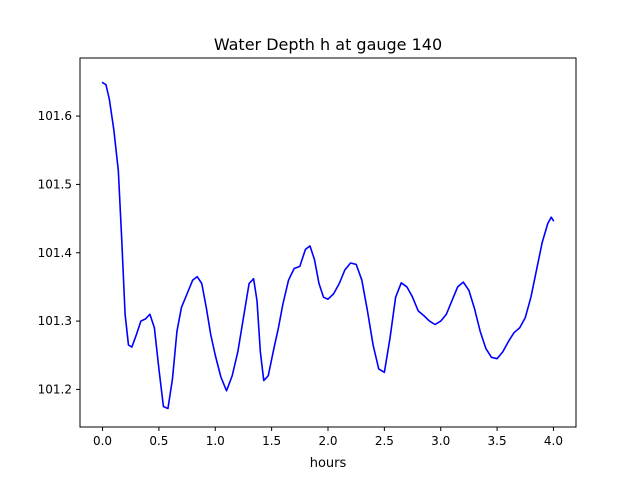 The height and width of the screenshot is (480, 640). I want to click on x-axis-label: hours, so click(328, 463).